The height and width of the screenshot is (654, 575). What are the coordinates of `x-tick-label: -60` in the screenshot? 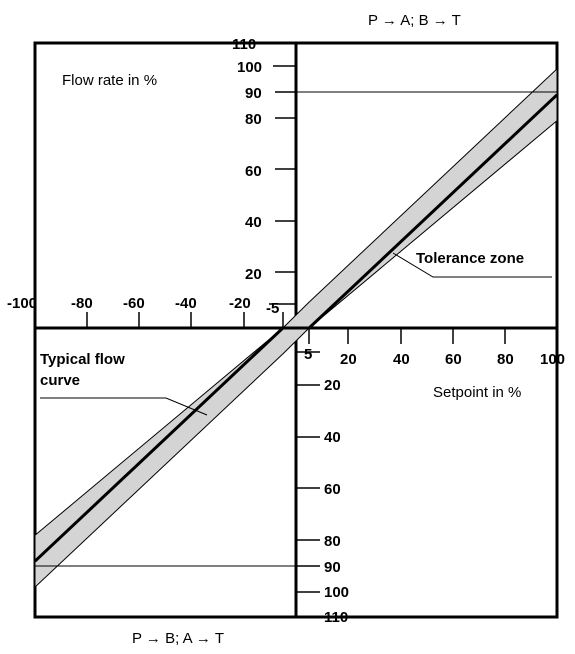 It's located at (134, 303).